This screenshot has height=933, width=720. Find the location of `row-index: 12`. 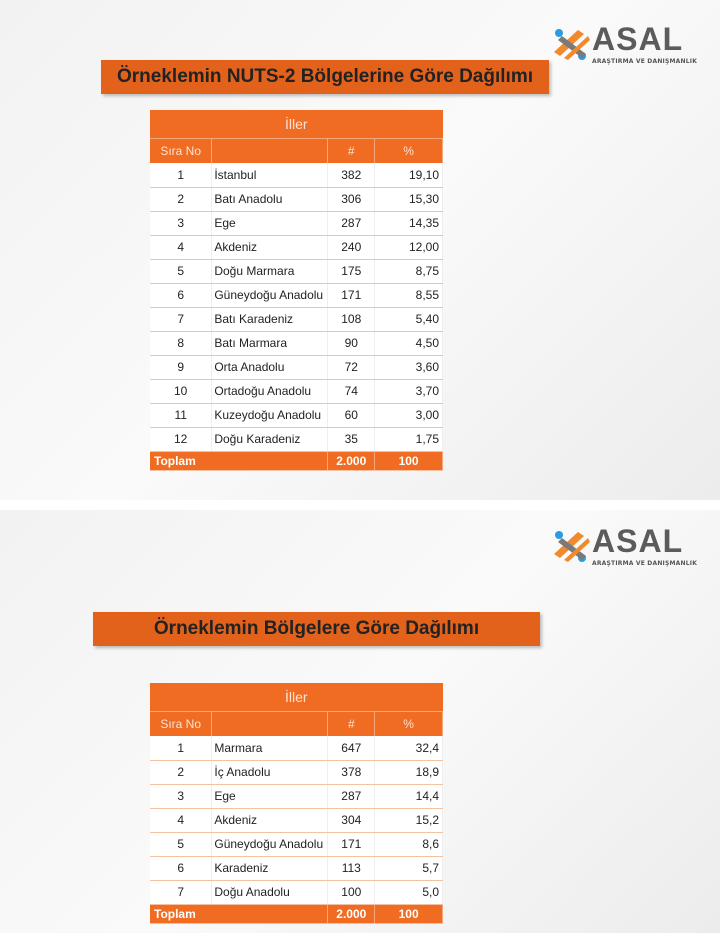

row-index: 12 is located at coordinates (181, 439).